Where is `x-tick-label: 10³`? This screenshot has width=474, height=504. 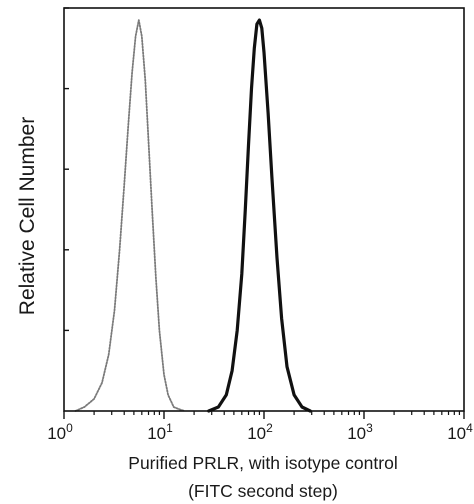
x-tick-label: 10³ is located at coordinates (360, 432).